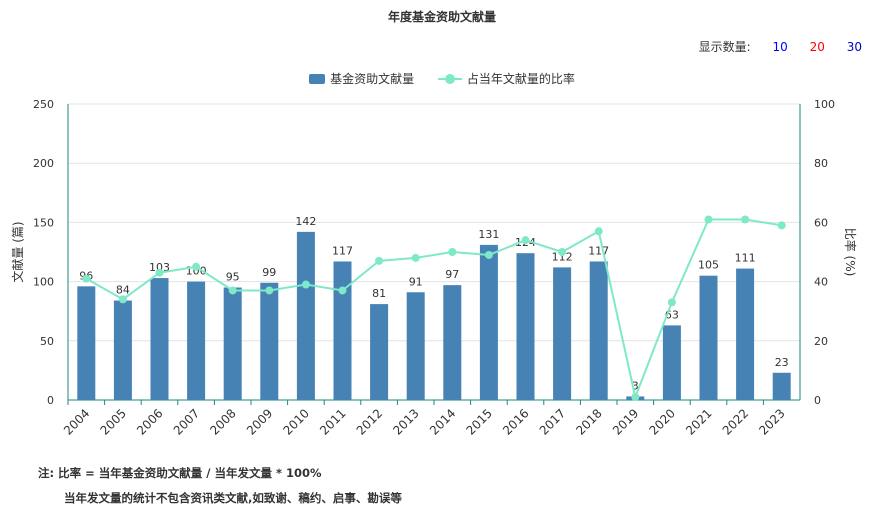 This screenshot has height=511, width=884. I want to click on x-tick-label: 2020, so click(662, 421).